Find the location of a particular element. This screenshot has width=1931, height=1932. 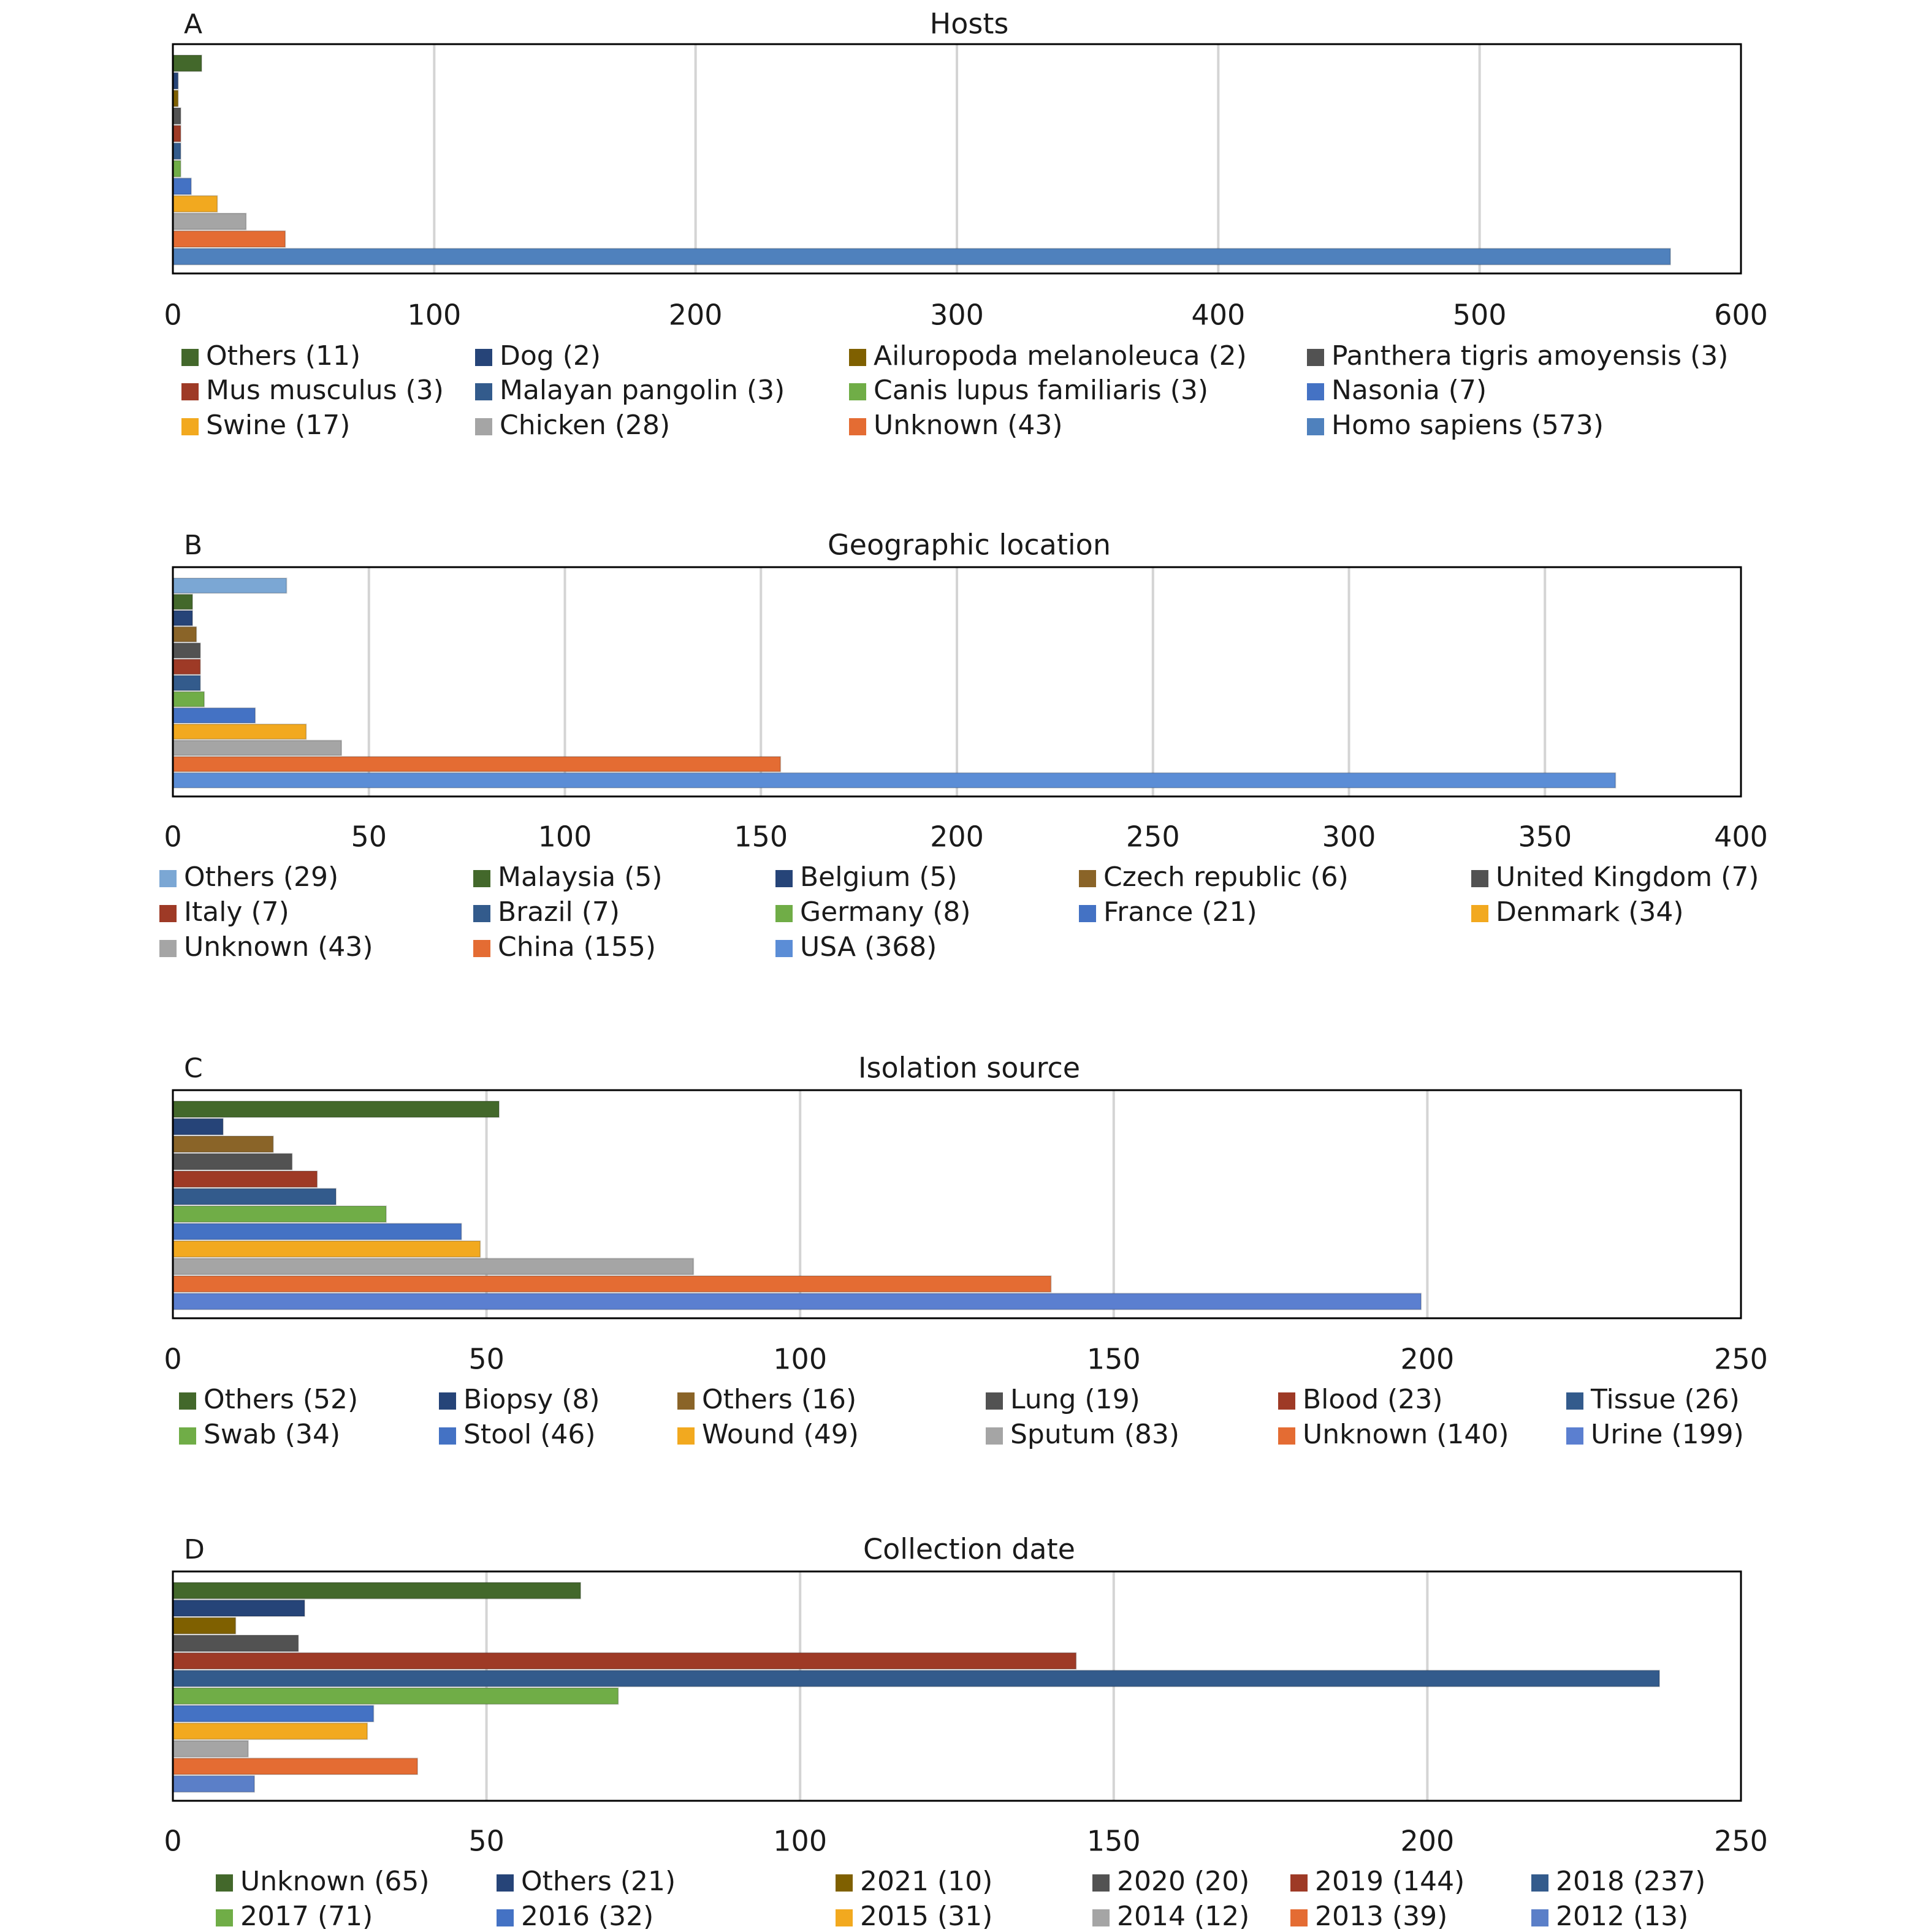

legend-label: Homo sapiens (573) is located at coordinates (1467, 425).